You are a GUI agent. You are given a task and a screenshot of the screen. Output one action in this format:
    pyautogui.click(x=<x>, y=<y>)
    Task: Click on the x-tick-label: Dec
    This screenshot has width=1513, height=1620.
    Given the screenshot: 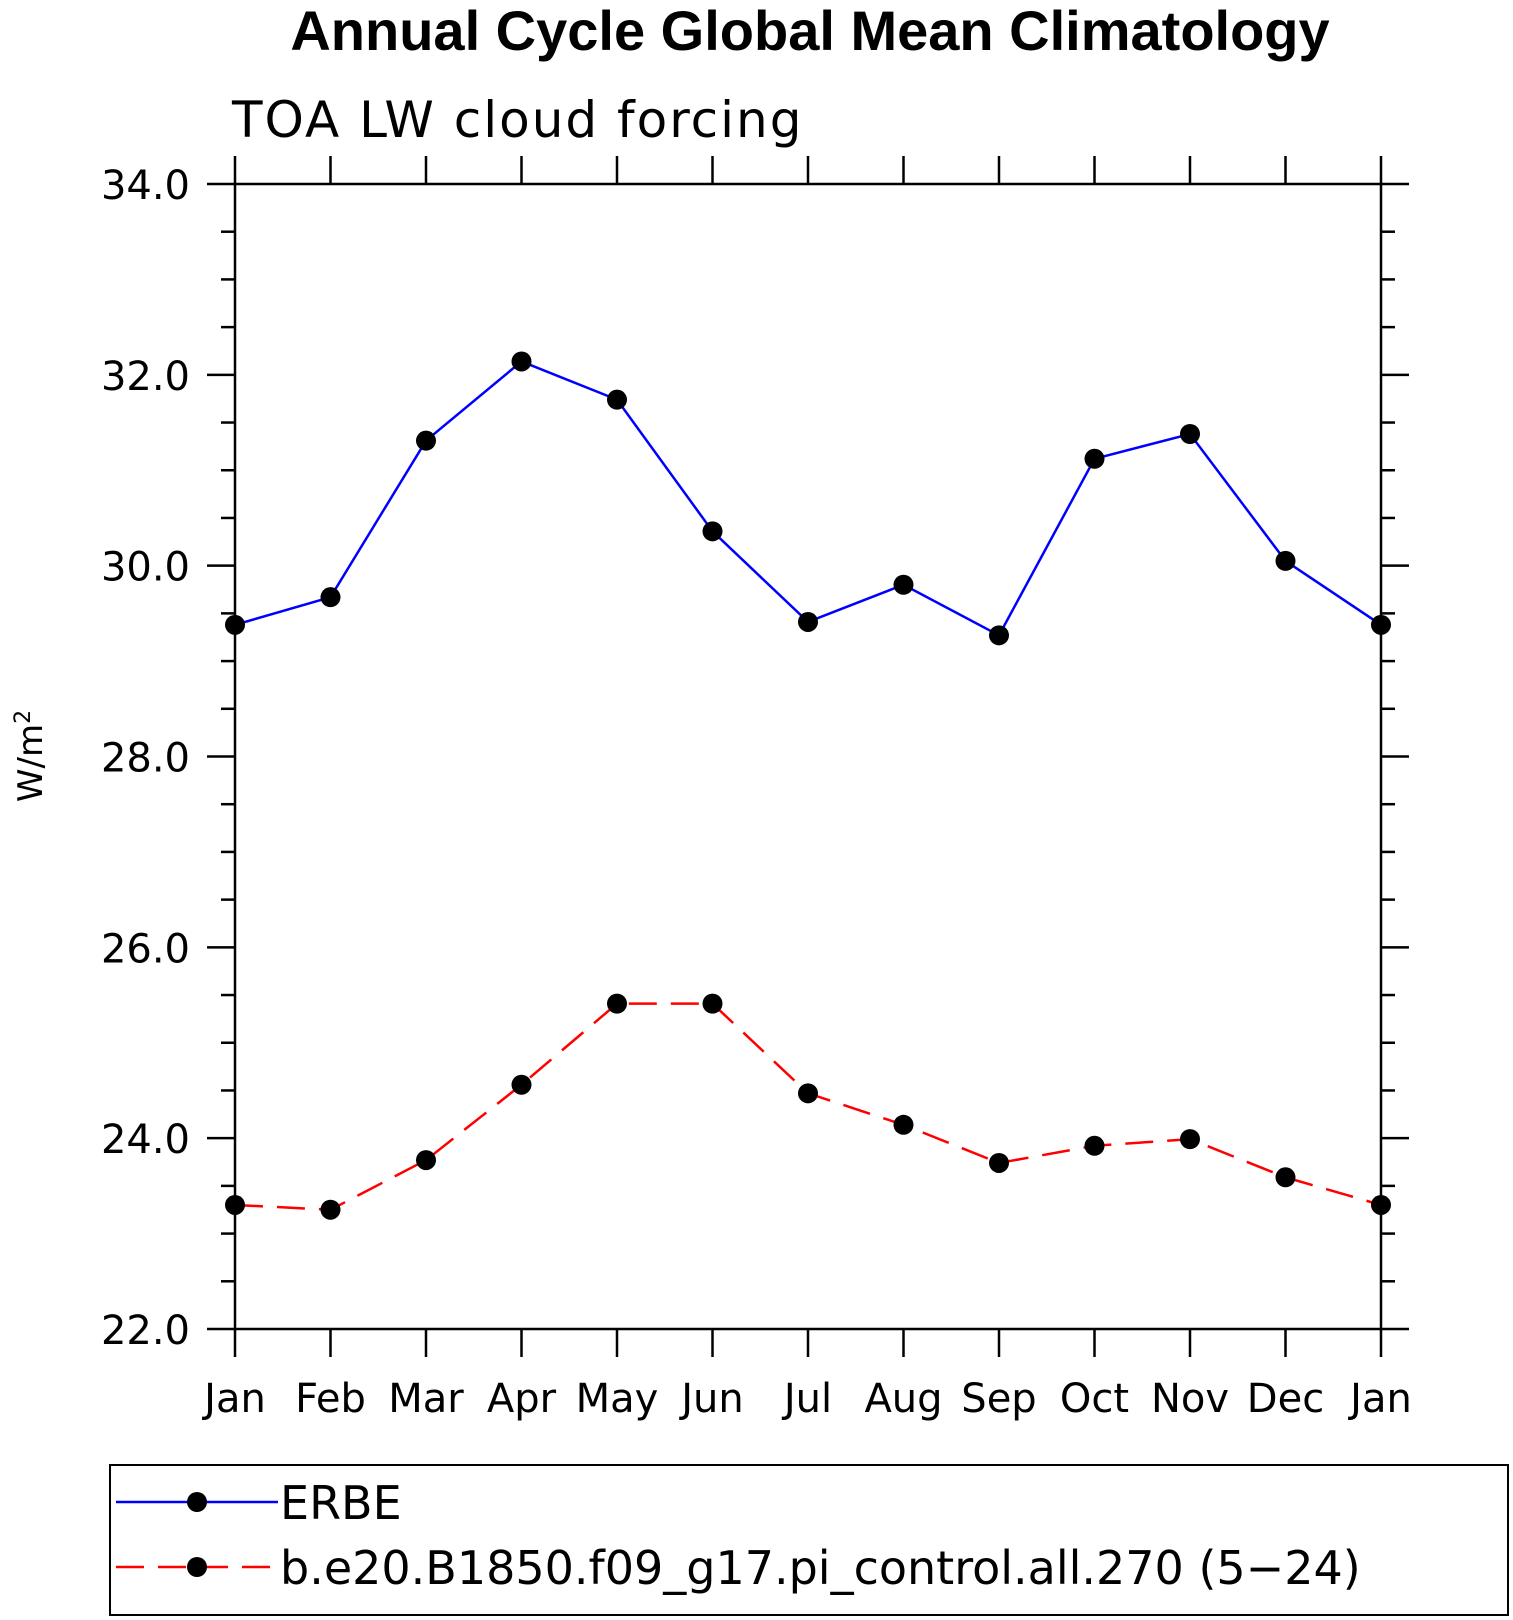 What is the action you would take?
    pyautogui.click(x=1285, y=1399)
    